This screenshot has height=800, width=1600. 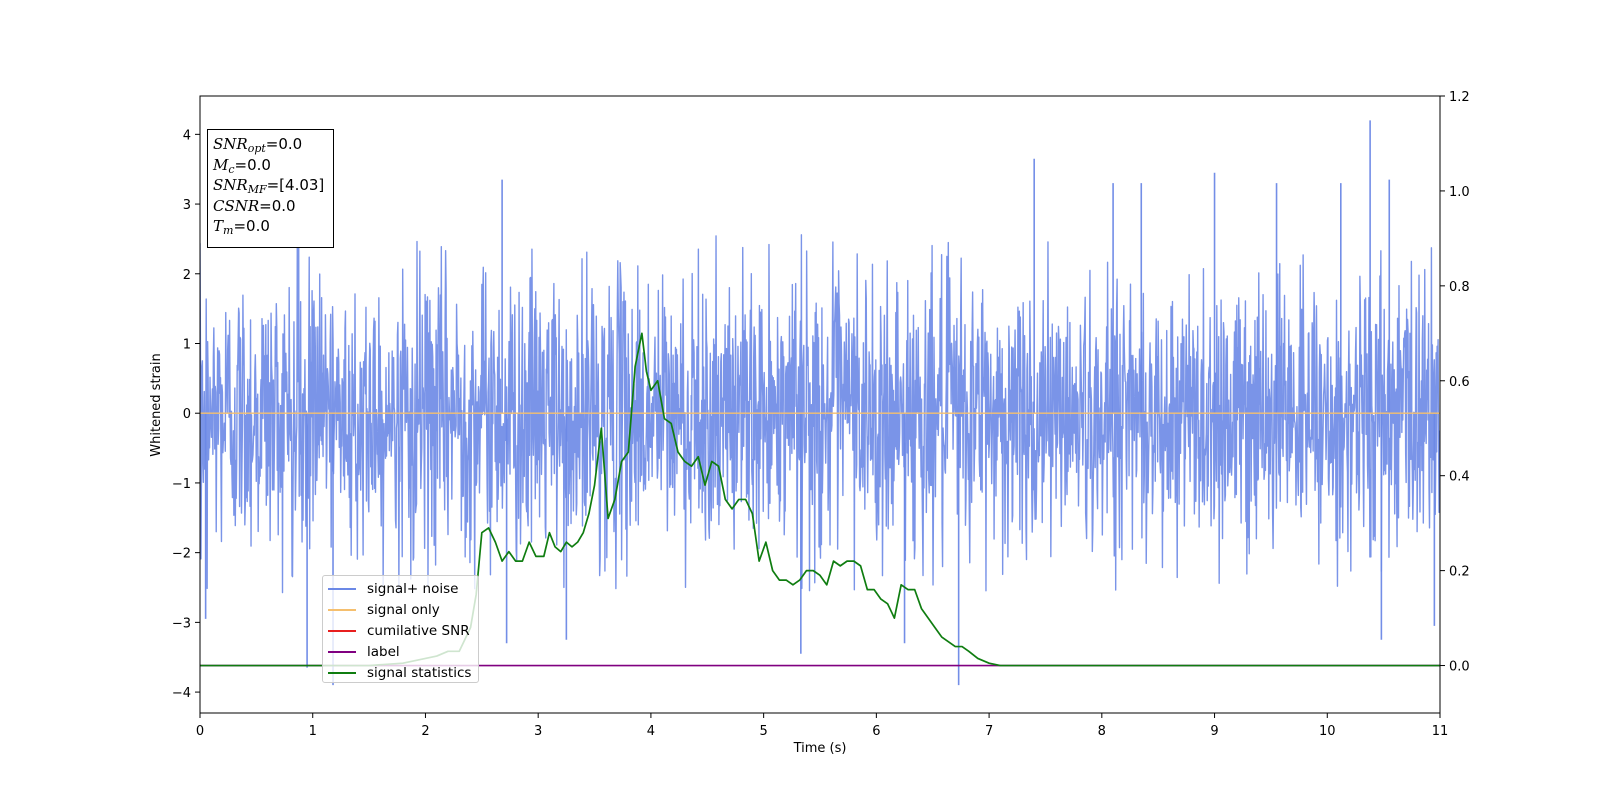 What do you see at coordinates (419, 672) in the screenshot?
I see `legend-label: signal statistics` at bounding box center [419, 672].